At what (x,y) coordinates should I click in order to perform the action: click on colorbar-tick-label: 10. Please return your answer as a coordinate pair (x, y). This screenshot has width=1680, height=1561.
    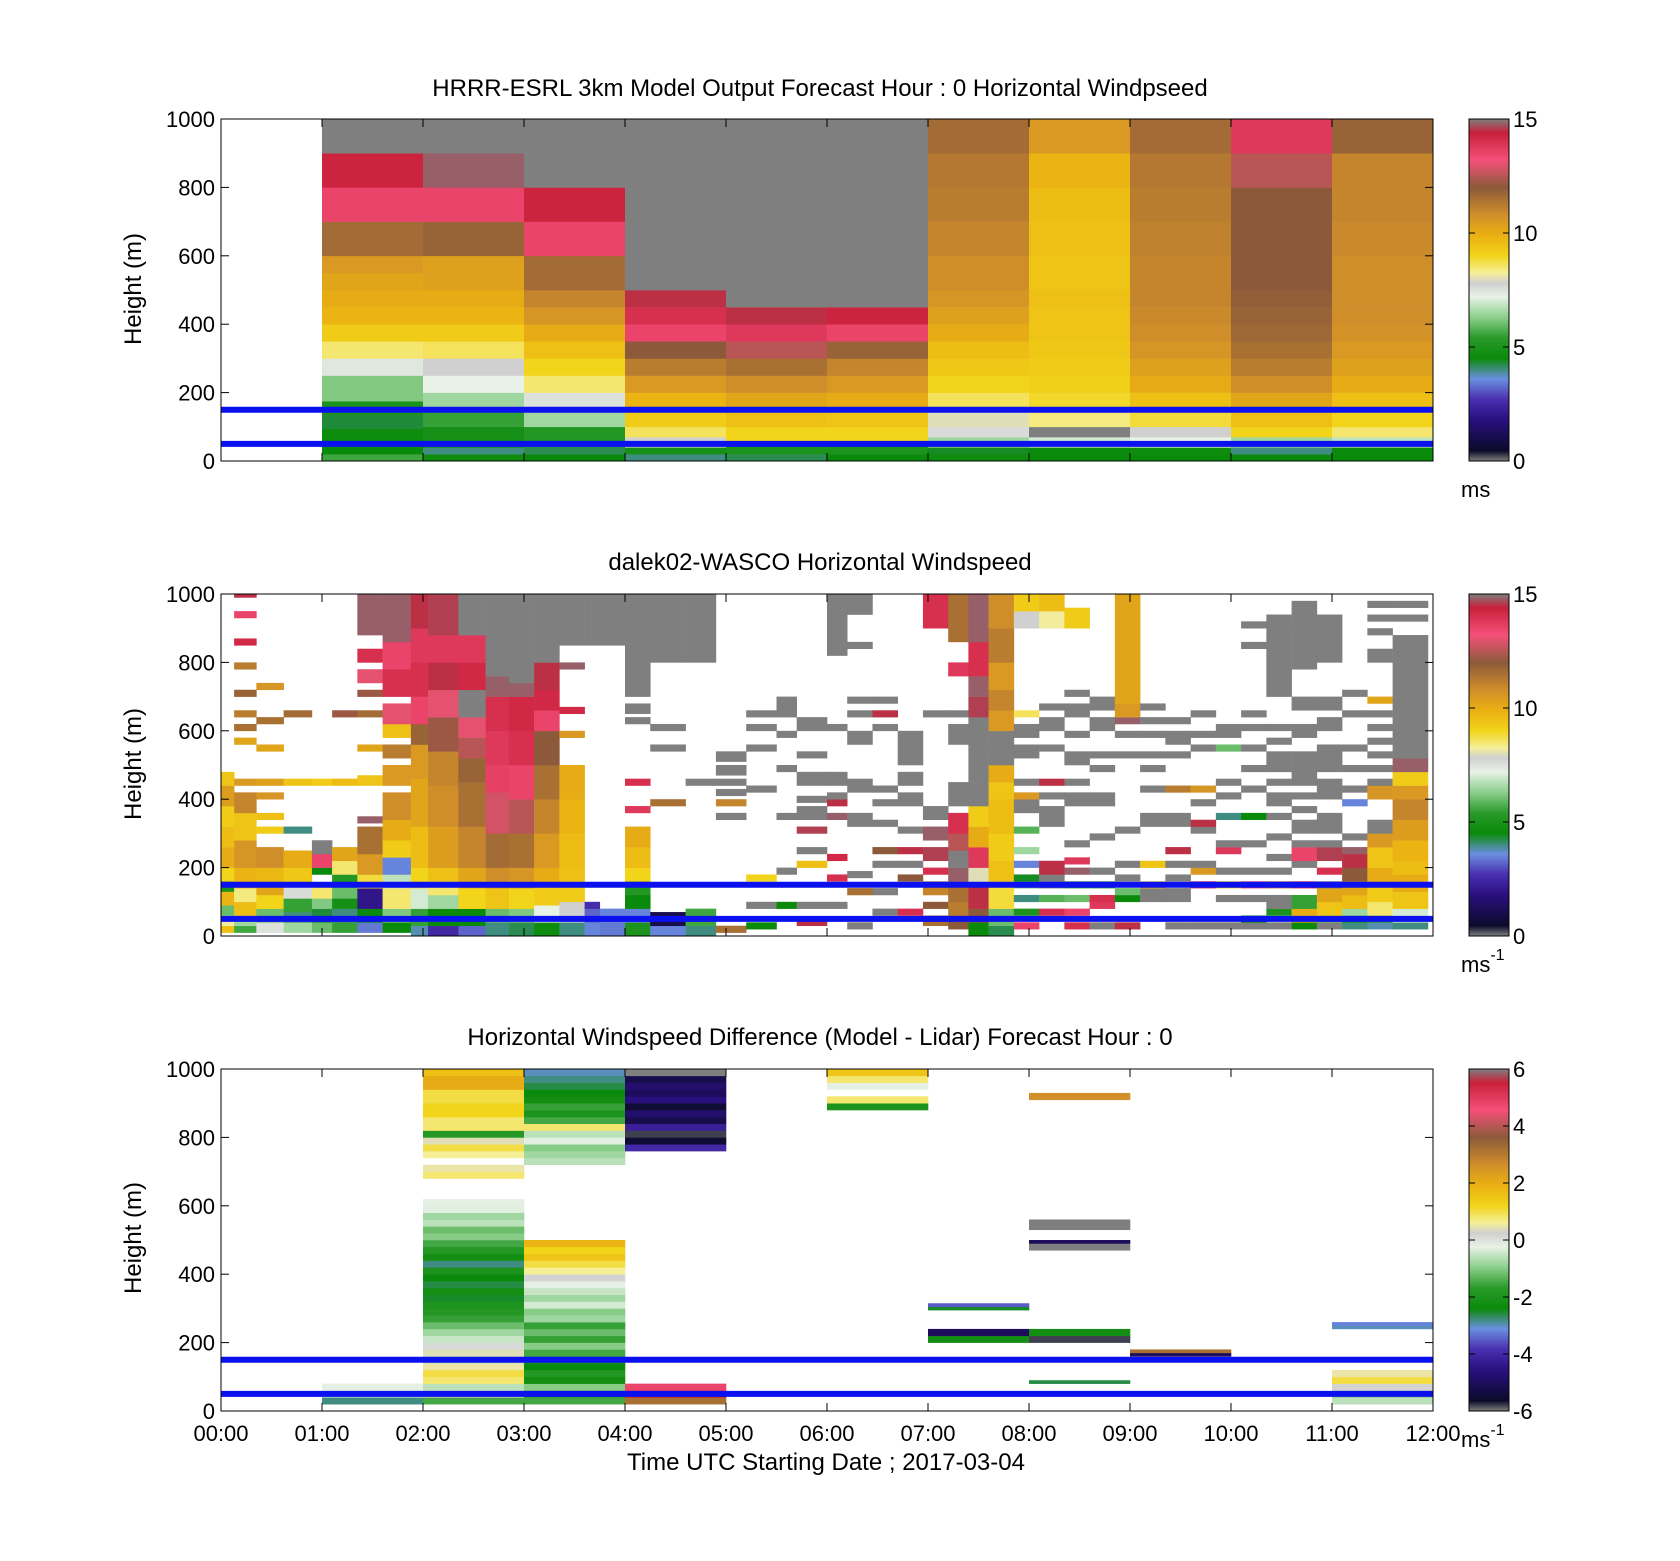
    Looking at the image, I should click on (1525, 708).